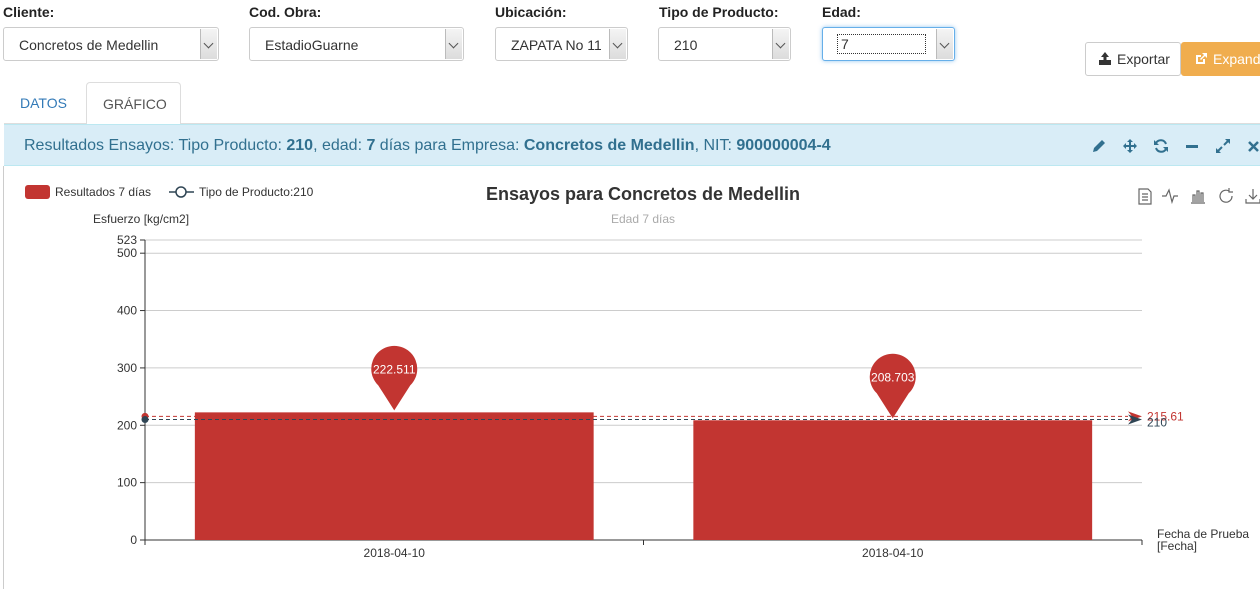 The image size is (1260, 589). What do you see at coordinates (127, 311) in the screenshot?
I see `y-tick-label: 400` at bounding box center [127, 311].